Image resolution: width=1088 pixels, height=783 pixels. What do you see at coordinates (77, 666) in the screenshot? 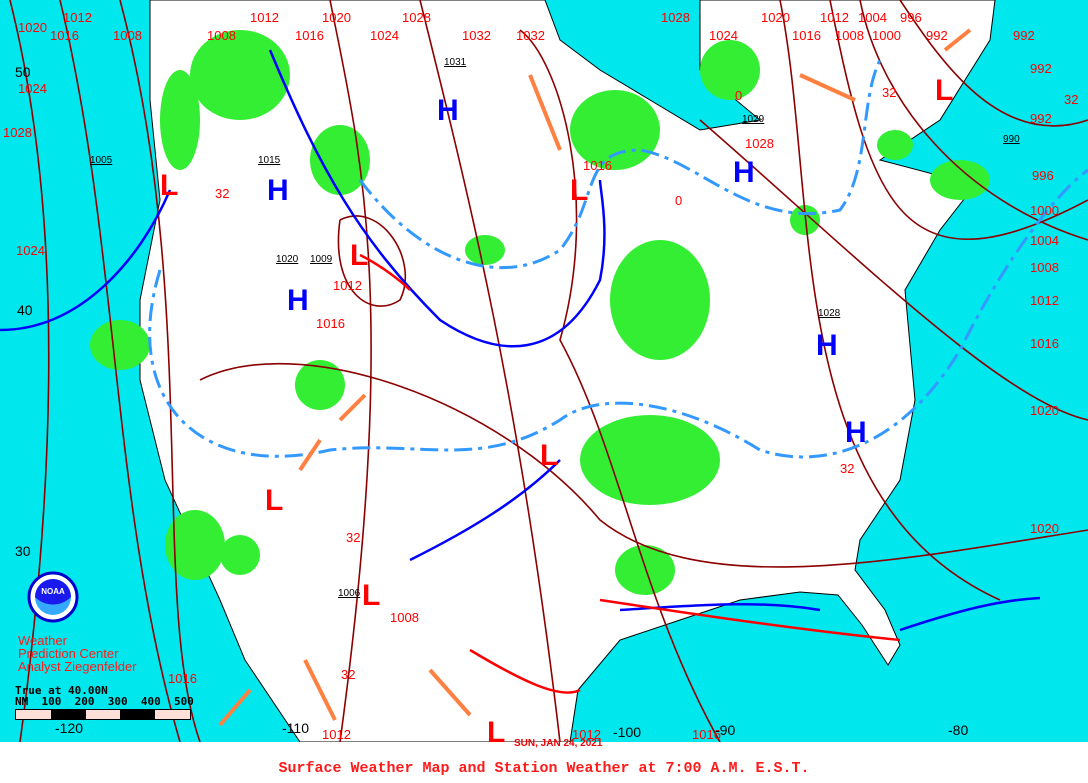
I see `credit-line-3: Analyst Ziegenfelder` at bounding box center [77, 666].